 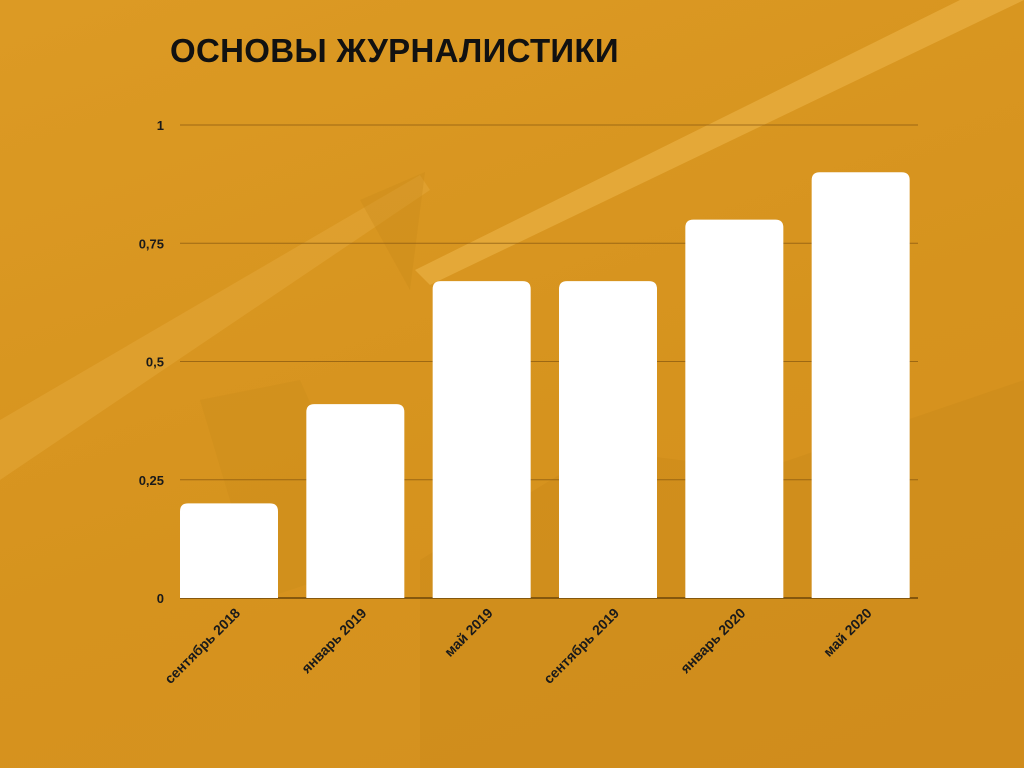 What do you see at coordinates (151, 480) in the screenshot?
I see `y-tick-label: 0,25` at bounding box center [151, 480].